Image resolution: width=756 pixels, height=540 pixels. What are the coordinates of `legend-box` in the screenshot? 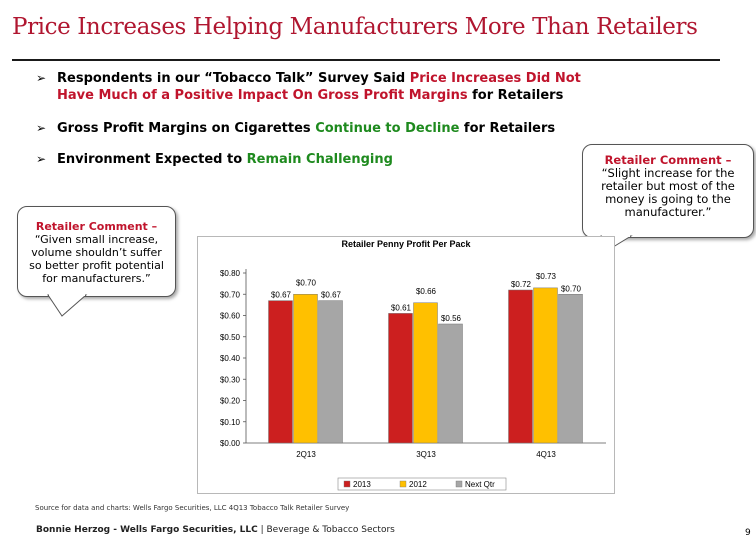 It's located at (422, 484).